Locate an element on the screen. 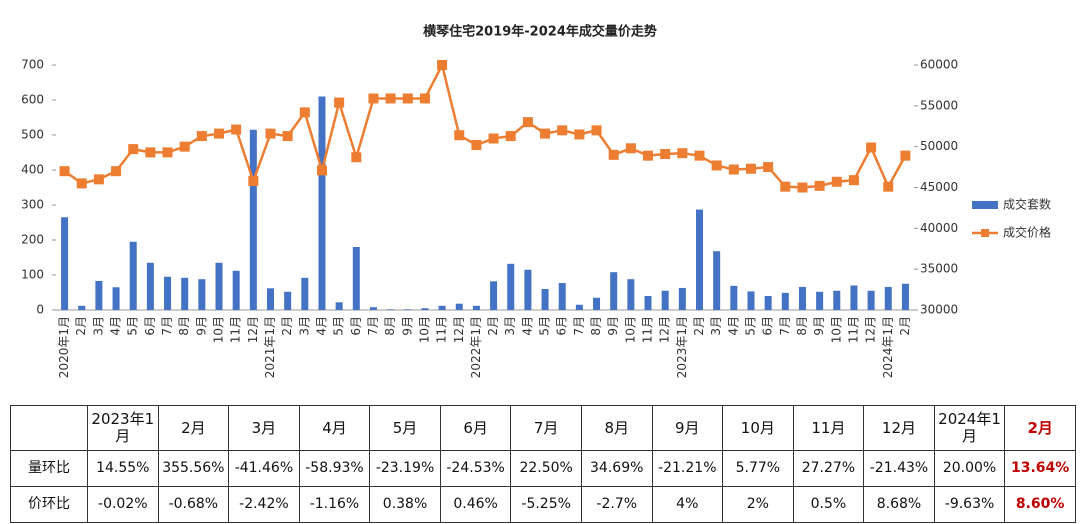 This screenshot has height=524, width=1080. x-tick-label: 8月 is located at coordinates (596, 326).